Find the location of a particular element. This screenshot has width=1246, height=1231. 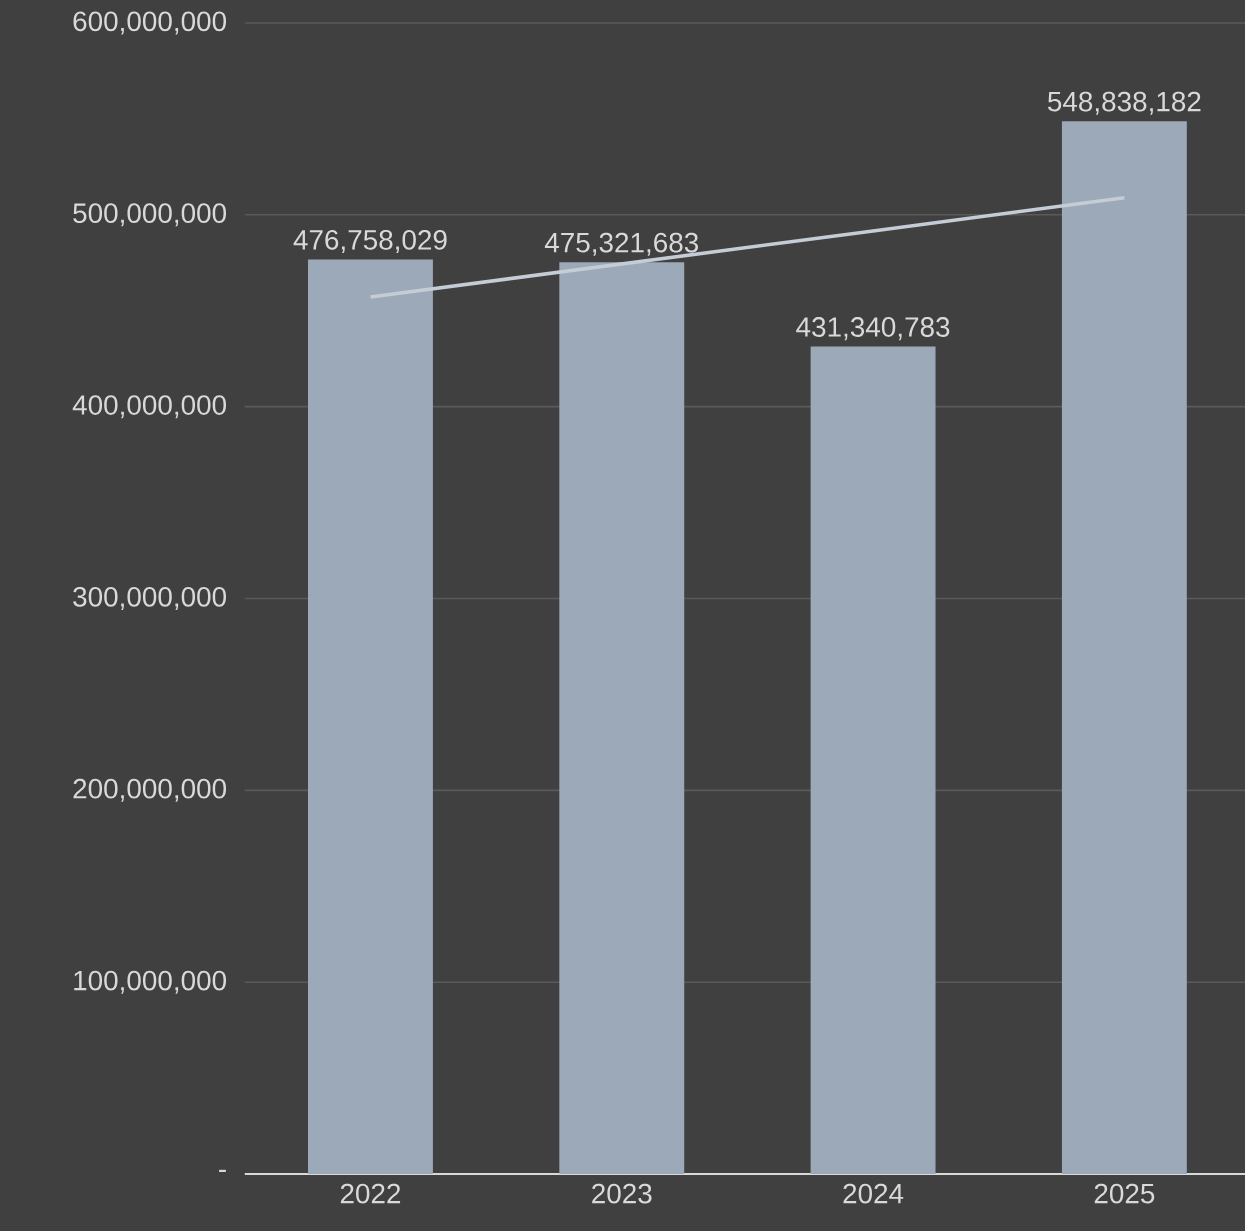

data-label: 476,758,029 is located at coordinates (370, 241).